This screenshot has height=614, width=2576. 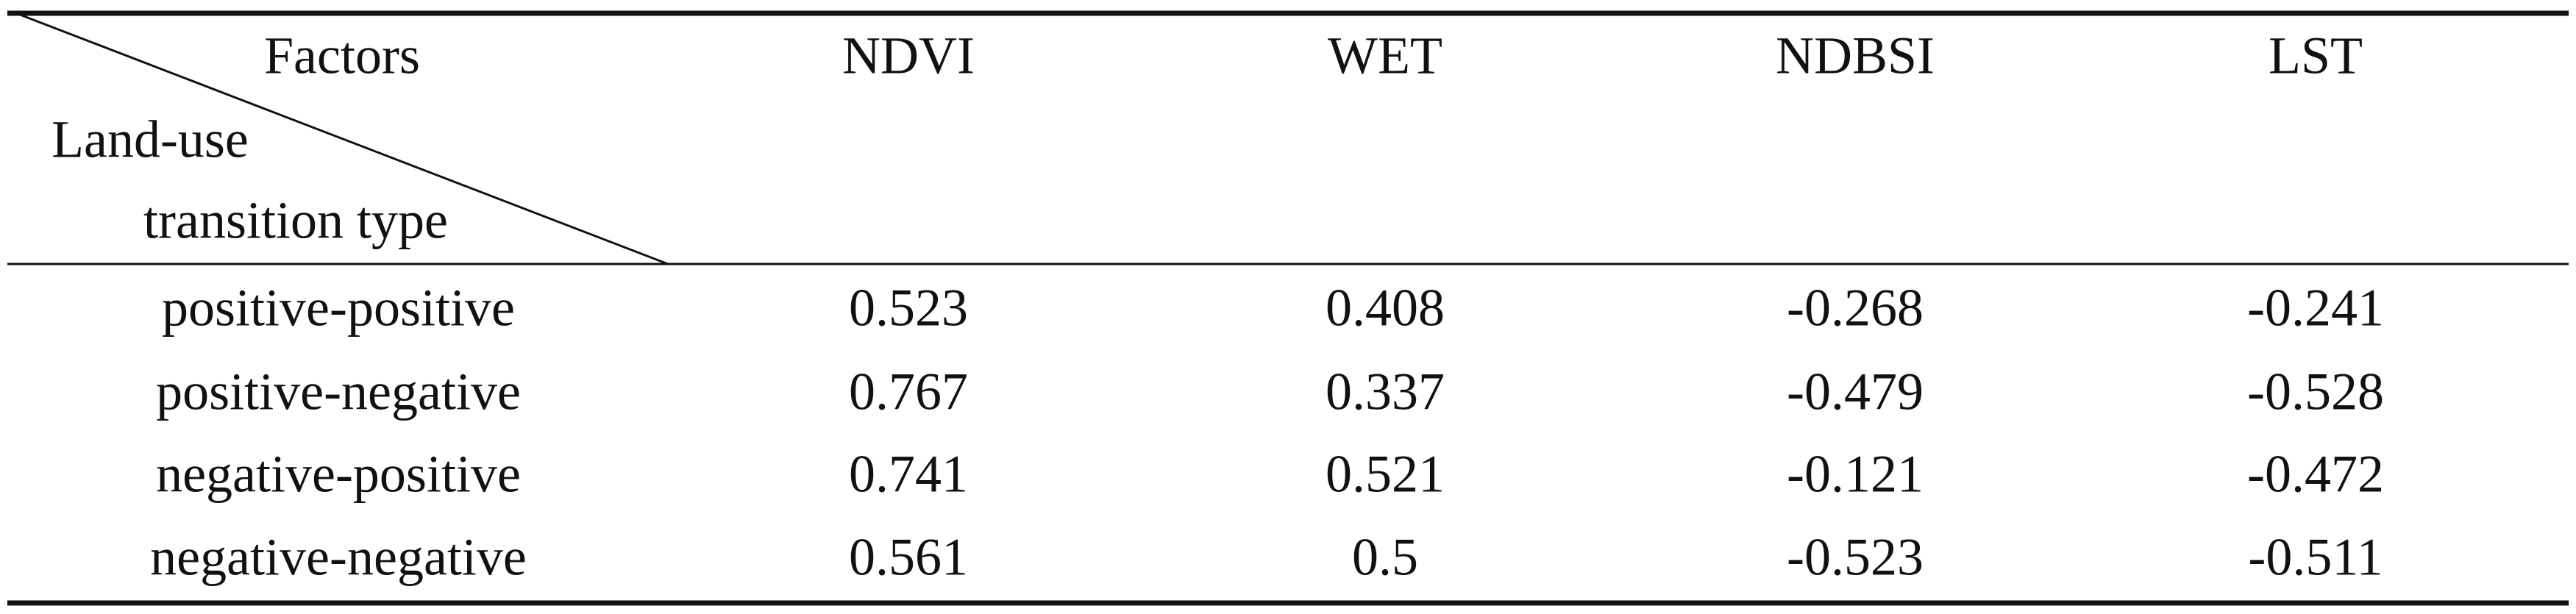 I want to click on column-header: Factors, so click(x=342, y=55).